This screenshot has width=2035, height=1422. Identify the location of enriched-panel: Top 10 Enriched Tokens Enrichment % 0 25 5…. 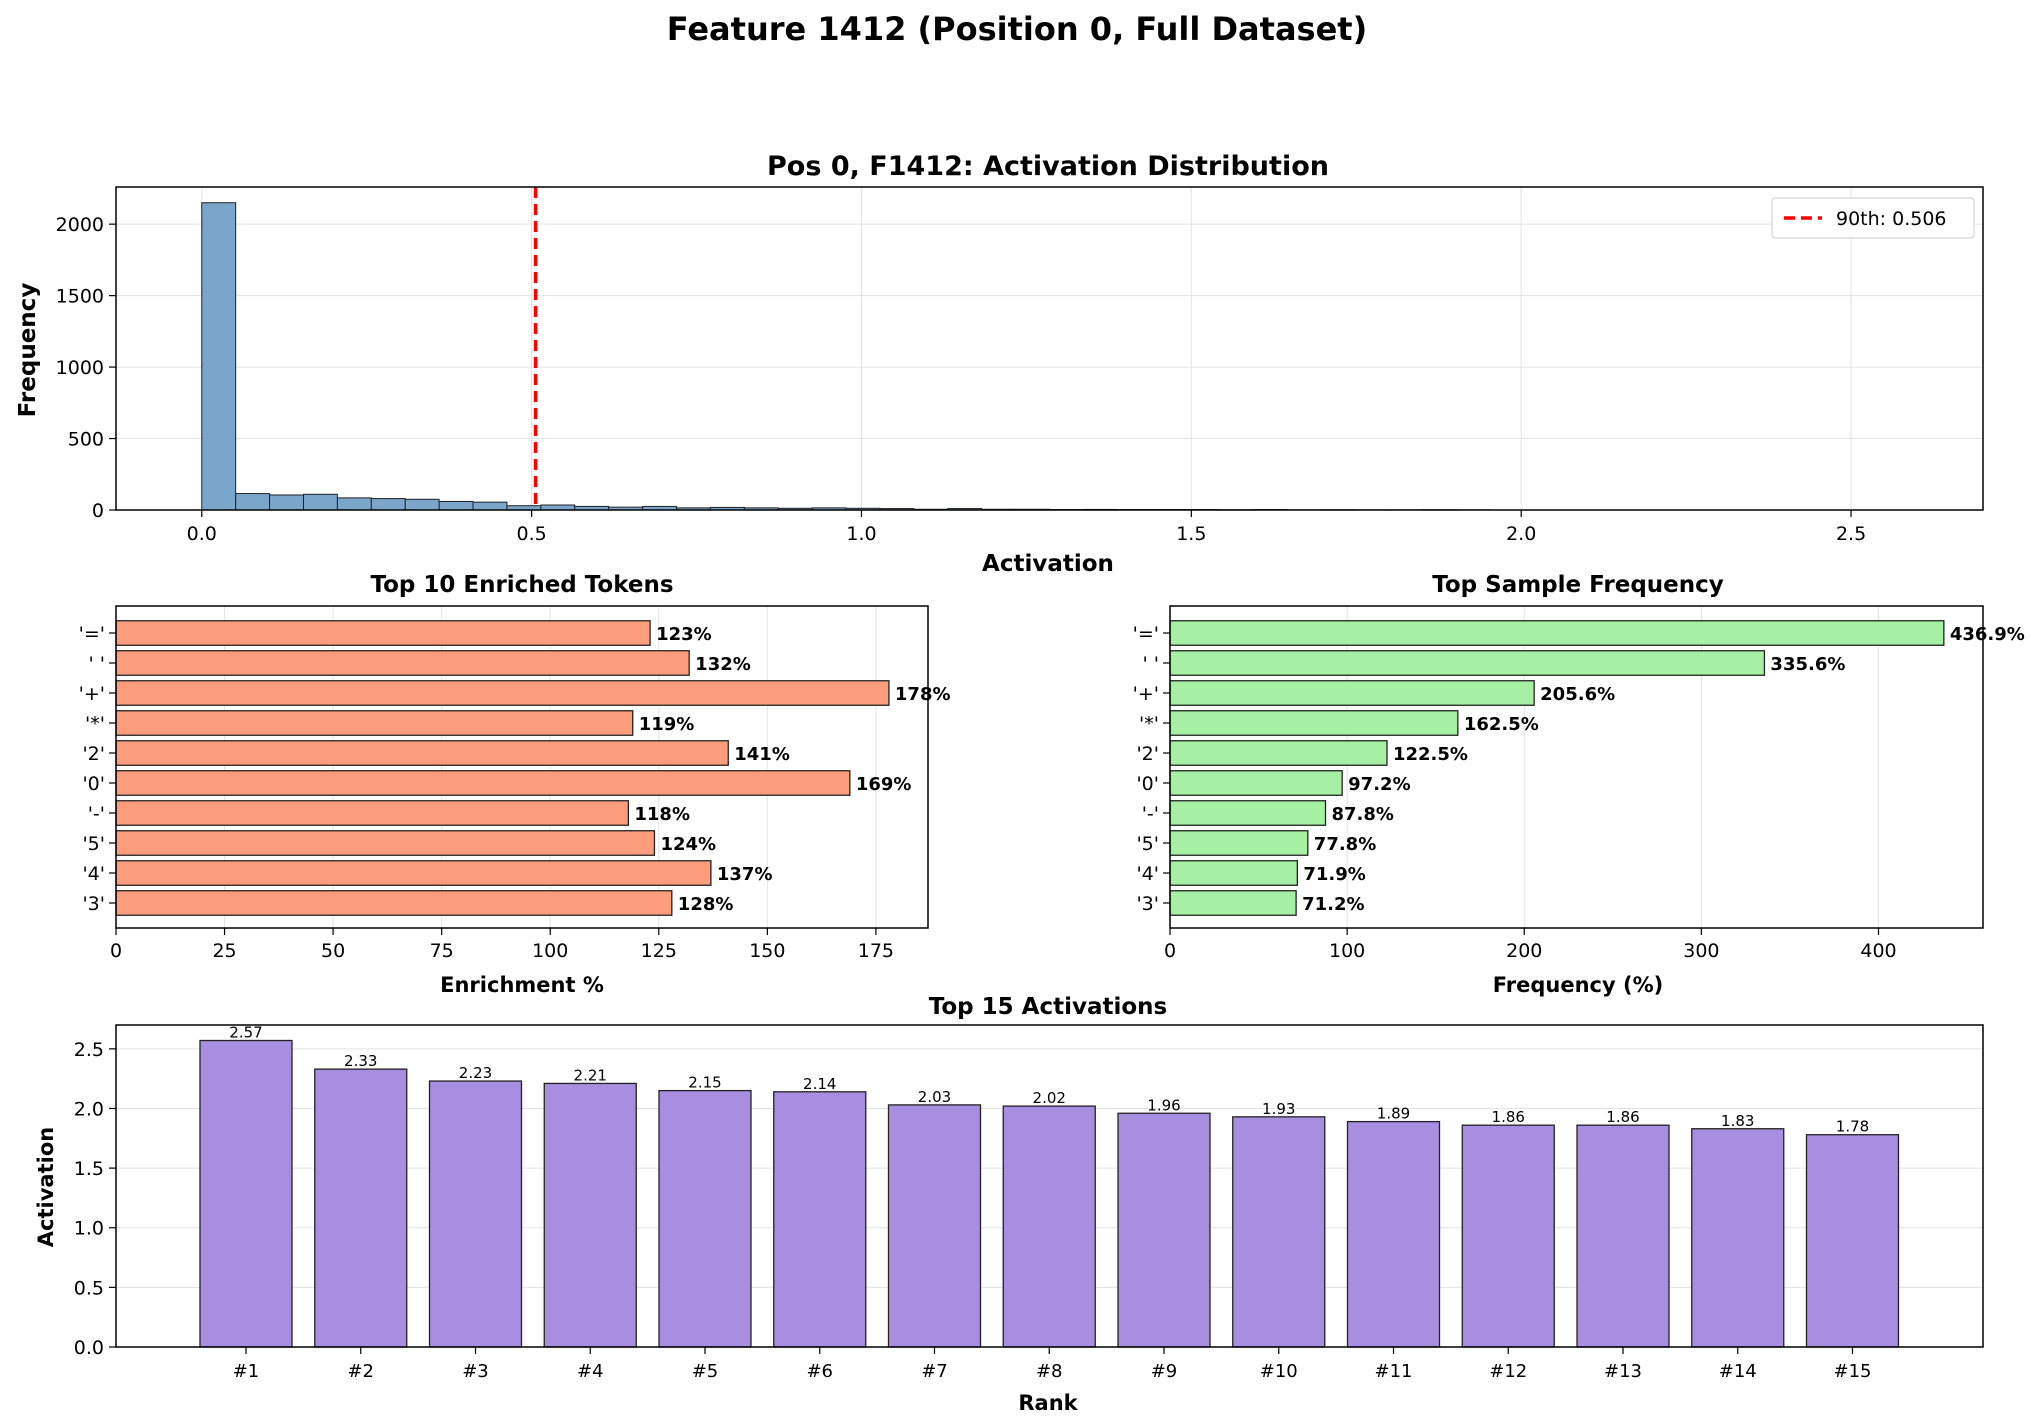
(515, 784).